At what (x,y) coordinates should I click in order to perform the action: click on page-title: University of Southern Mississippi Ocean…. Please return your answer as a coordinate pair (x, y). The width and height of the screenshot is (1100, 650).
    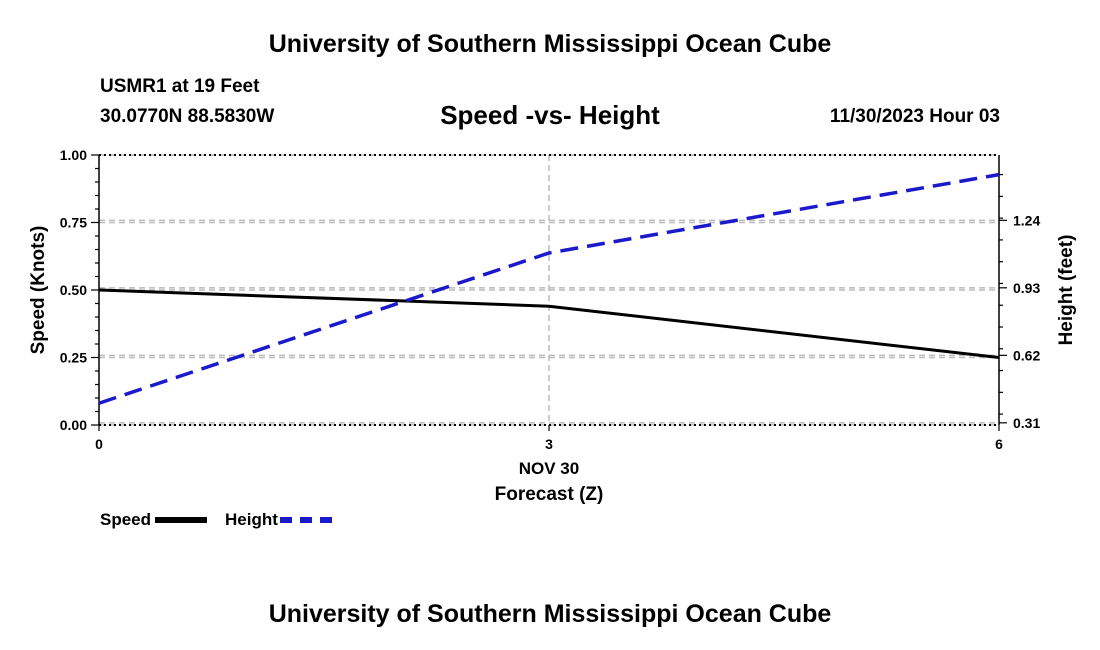
    Looking at the image, I should click on (550, 44).